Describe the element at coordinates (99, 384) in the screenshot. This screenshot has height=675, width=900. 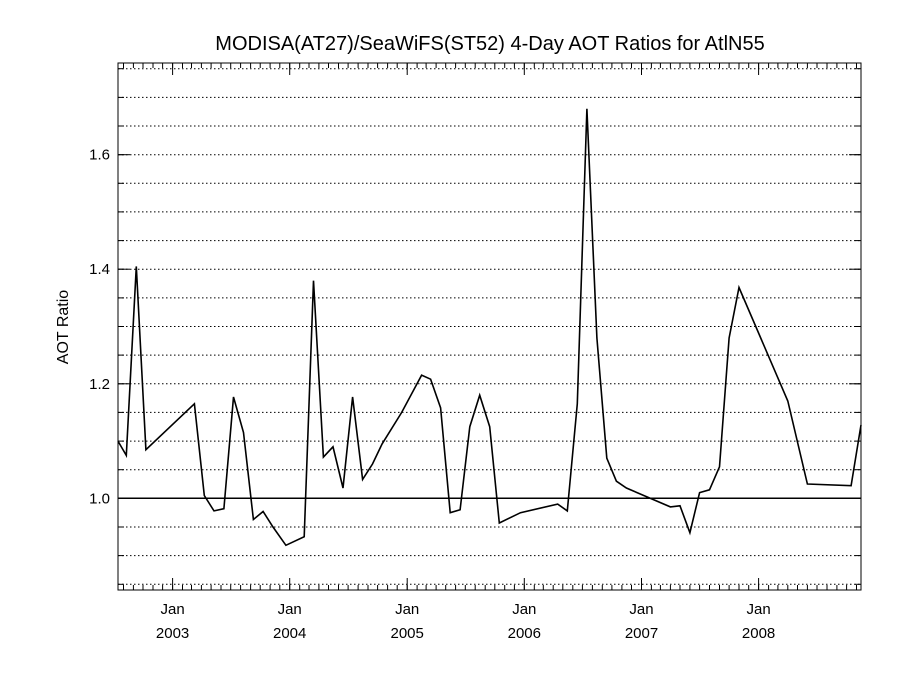
I see `y-tick-label: 1.2` at that location.